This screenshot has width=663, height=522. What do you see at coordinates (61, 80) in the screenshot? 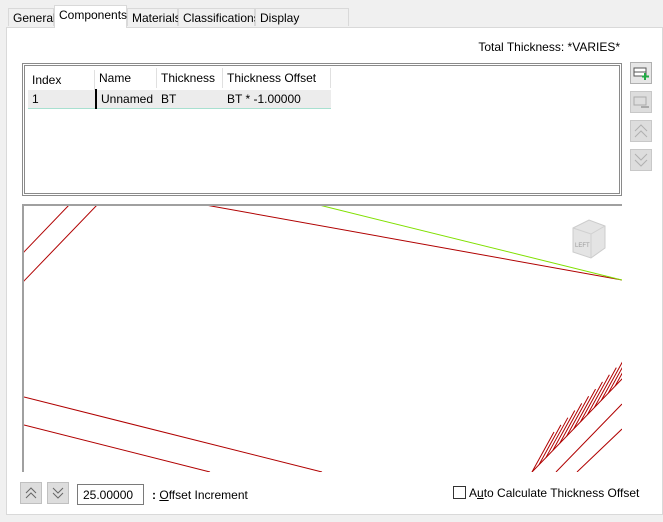
I see `column-header-index: Index` at bounding box center [61, 80].